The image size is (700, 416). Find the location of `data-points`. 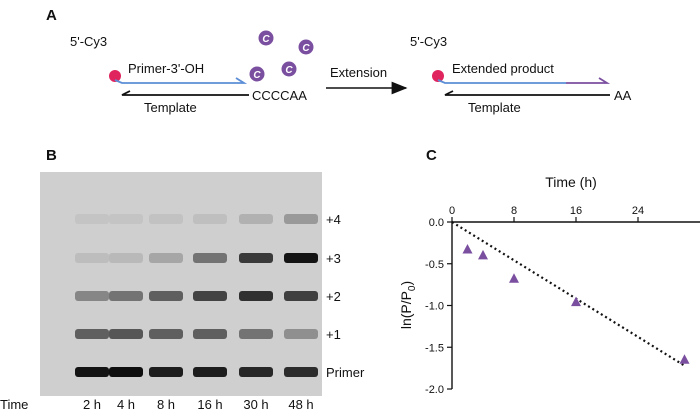

data-points is located at coordinates (576, 304).